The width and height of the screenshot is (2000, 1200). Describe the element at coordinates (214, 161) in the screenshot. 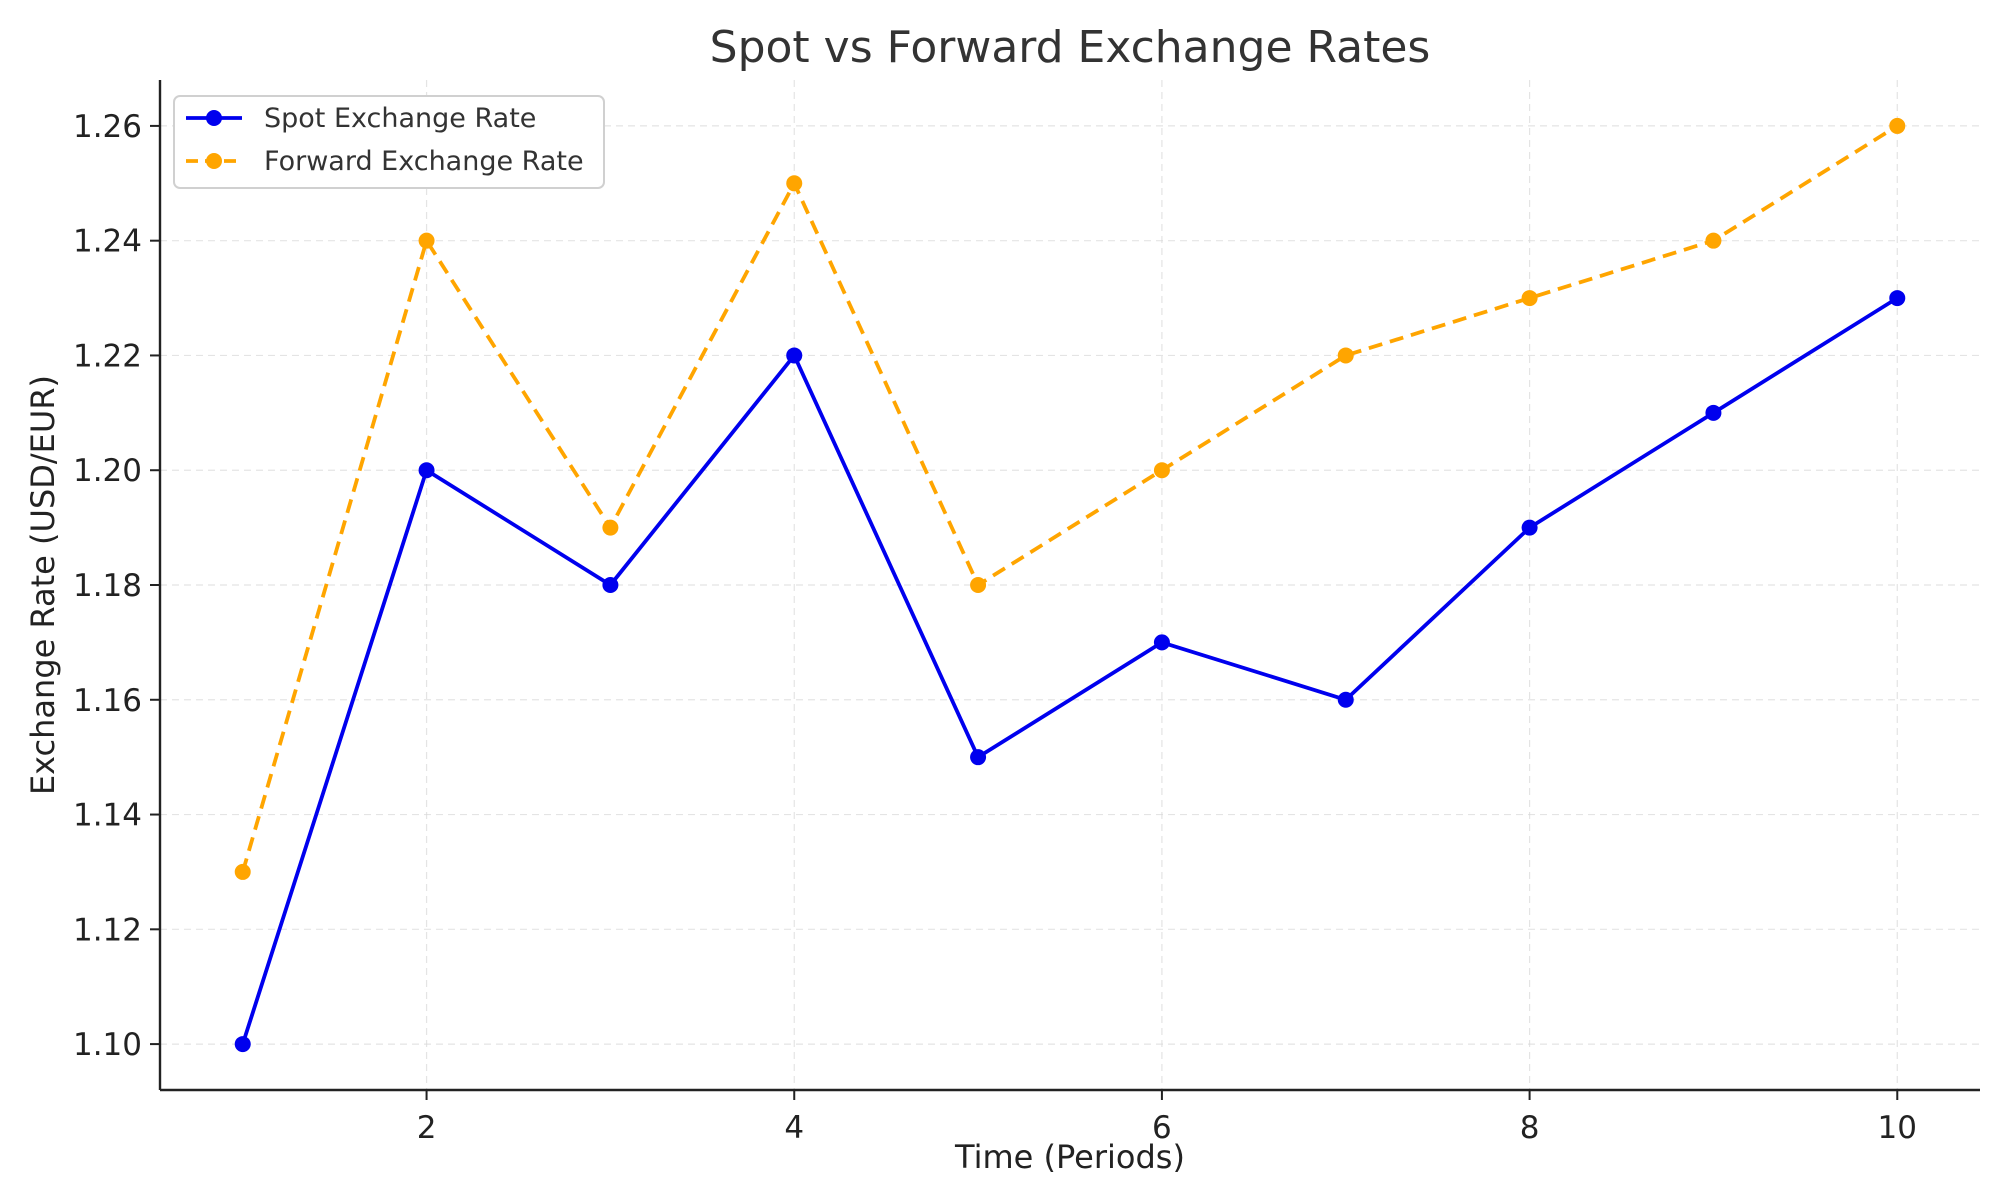

I see `forward-exchange-rate-legend-marker` at that location.